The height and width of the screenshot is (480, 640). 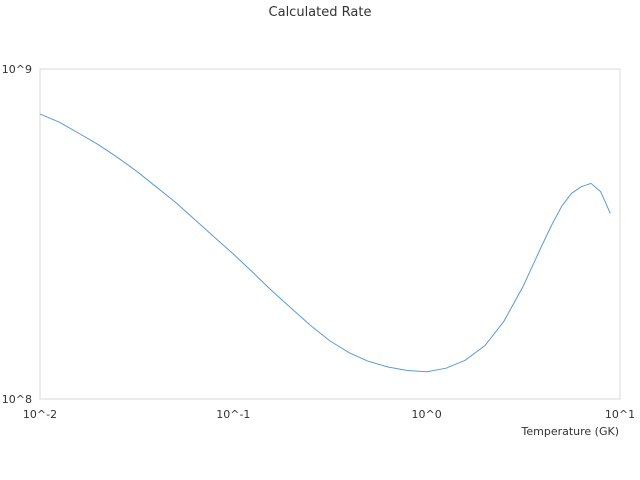 What do you see at coordinates (17, 234) in the screenshot?
I see `y-axis: 10^8 10^9` at bounding box center [17, 234].